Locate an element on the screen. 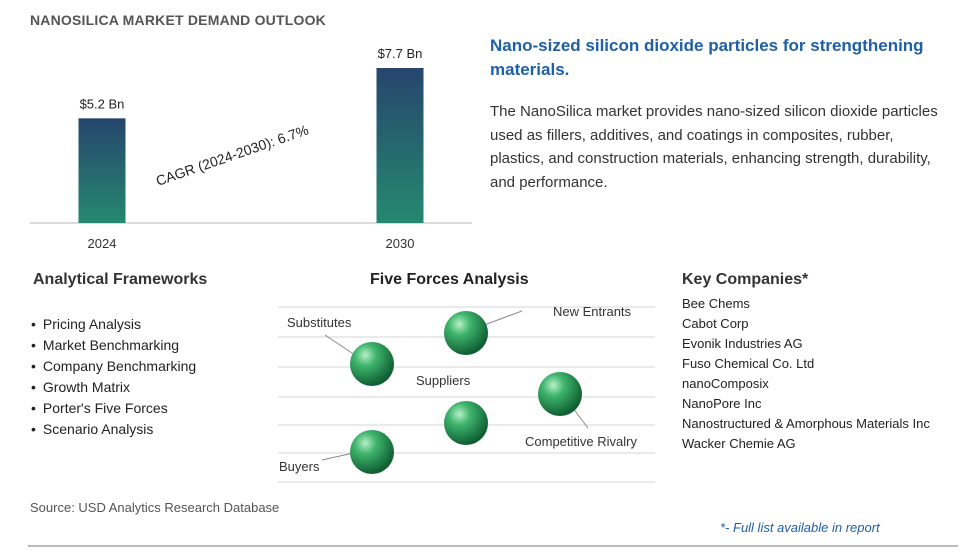 This screenshot has height=558, width=962. footer-divider is located at coordinates (493, 546).